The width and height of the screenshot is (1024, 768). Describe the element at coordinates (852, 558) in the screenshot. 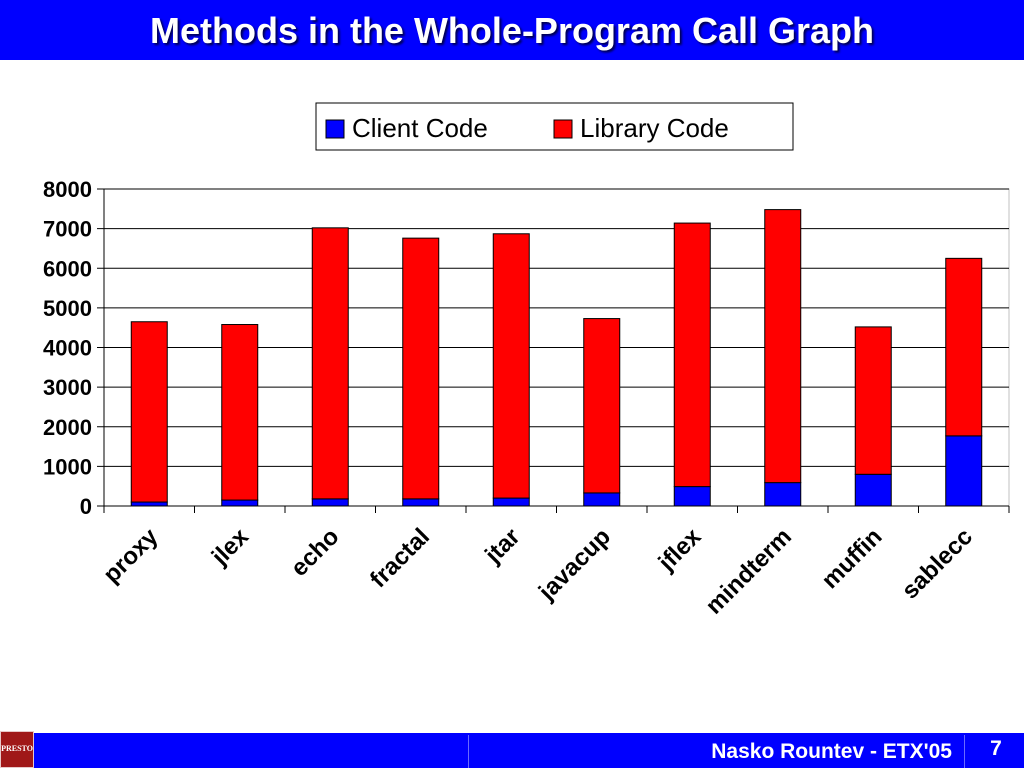

I see `x-category-label: muffin` at that location.